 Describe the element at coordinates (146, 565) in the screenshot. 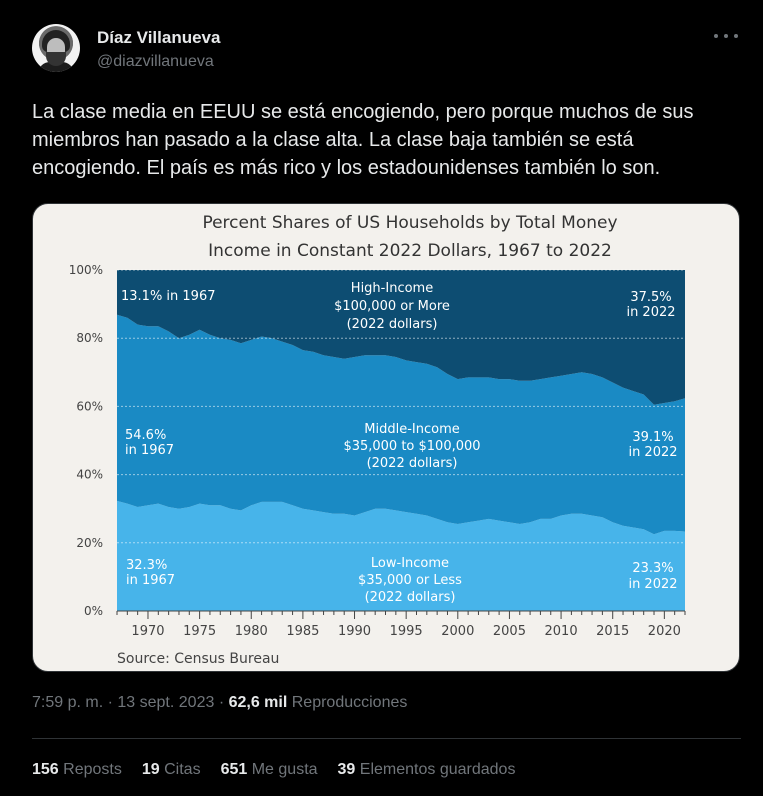

I see `low-left-label-1: 32.3%` at that location.